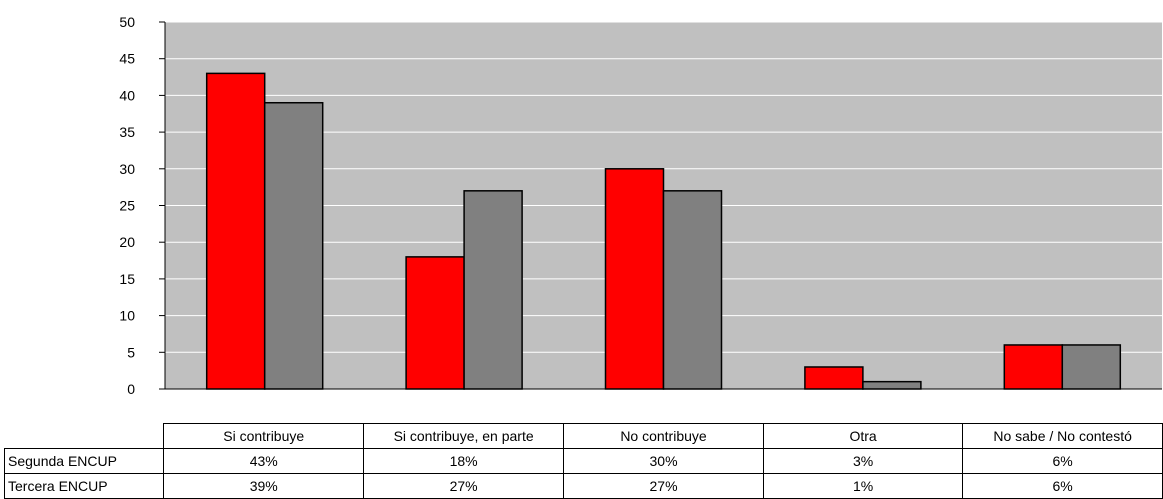 Image resolution: width=1163 pixels, height=499 pixels. Describe the element at coordinates (84, 461) in the screenshot. I see `series-label: Segunda ENCUP` at that location.